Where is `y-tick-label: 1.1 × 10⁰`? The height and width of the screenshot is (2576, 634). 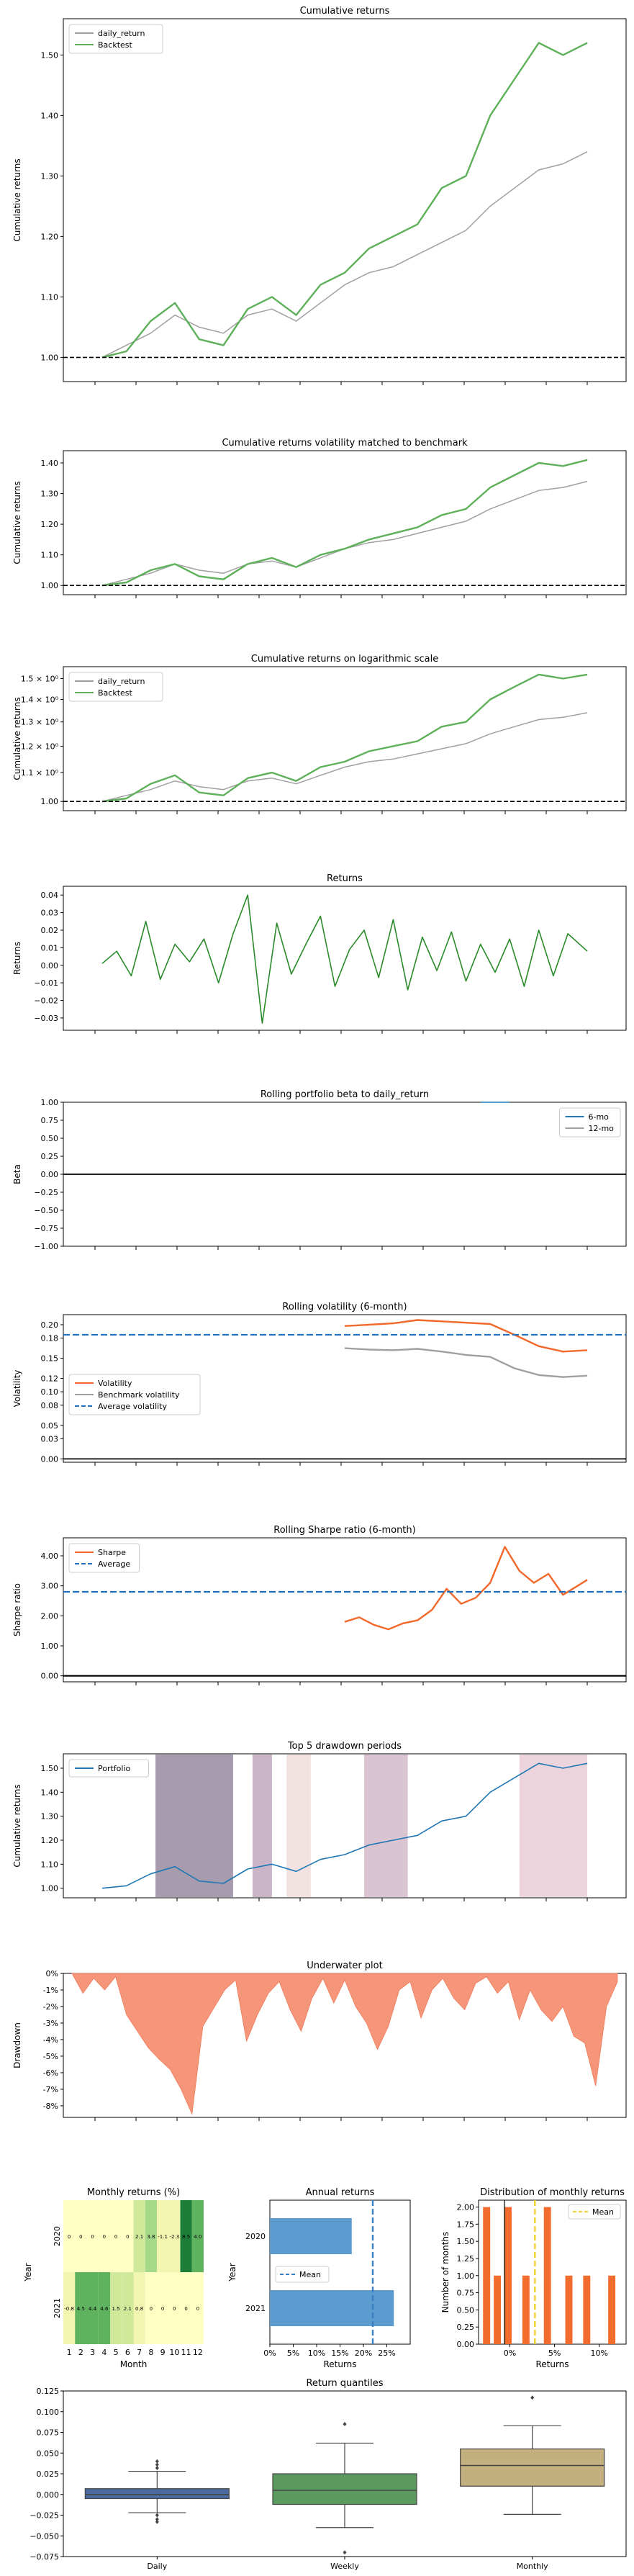
y-tick-label: 1.1 × 10⁰ is located at coordinates (40, 773).